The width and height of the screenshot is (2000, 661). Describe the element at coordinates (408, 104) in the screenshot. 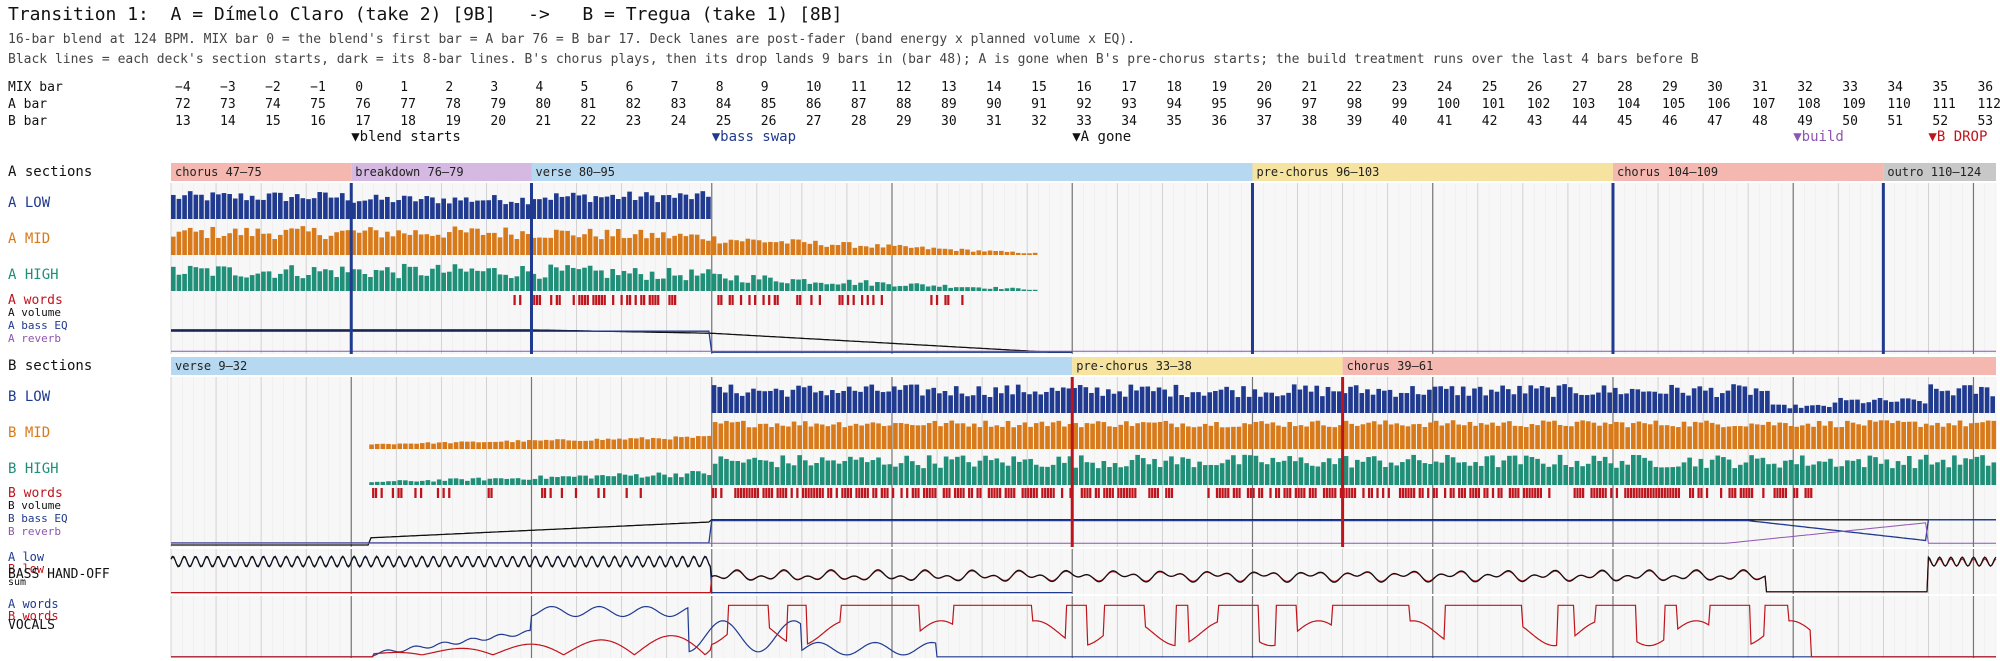

I see `ruler-a-tick: 77` at that location.